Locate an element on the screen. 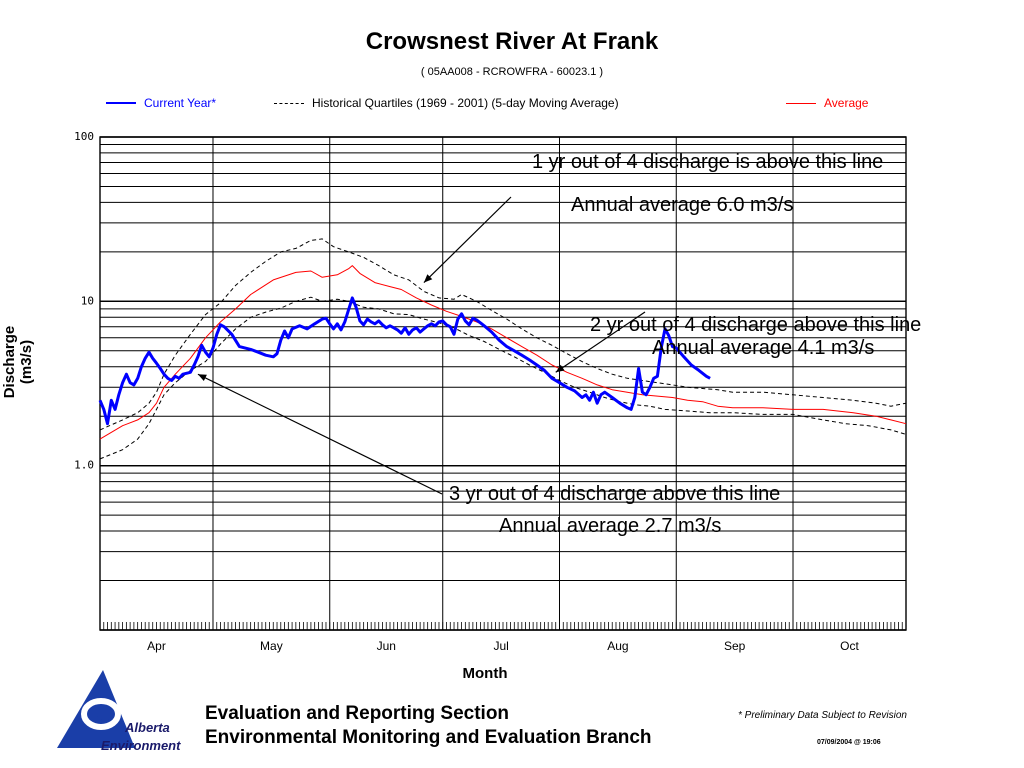  alberta-environment-logo: Alberta Environment is located at coordinates (119, 711).